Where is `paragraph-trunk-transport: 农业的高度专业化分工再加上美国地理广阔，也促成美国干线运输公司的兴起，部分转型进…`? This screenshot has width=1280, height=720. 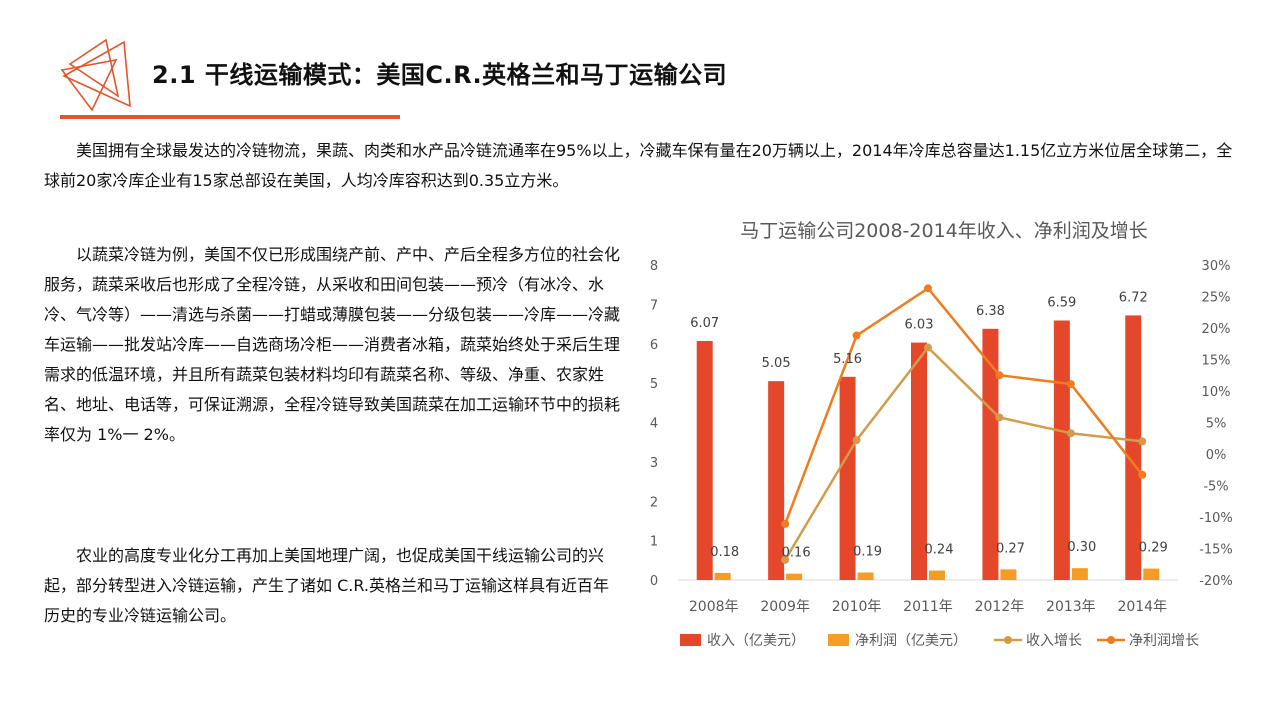 paragraph-trunk-transport: 农业的高度专业化分工再加上美国地理广阔，也促成美国干线运输公司的兴起，部分转型进… is located at coordinates (326, 585).